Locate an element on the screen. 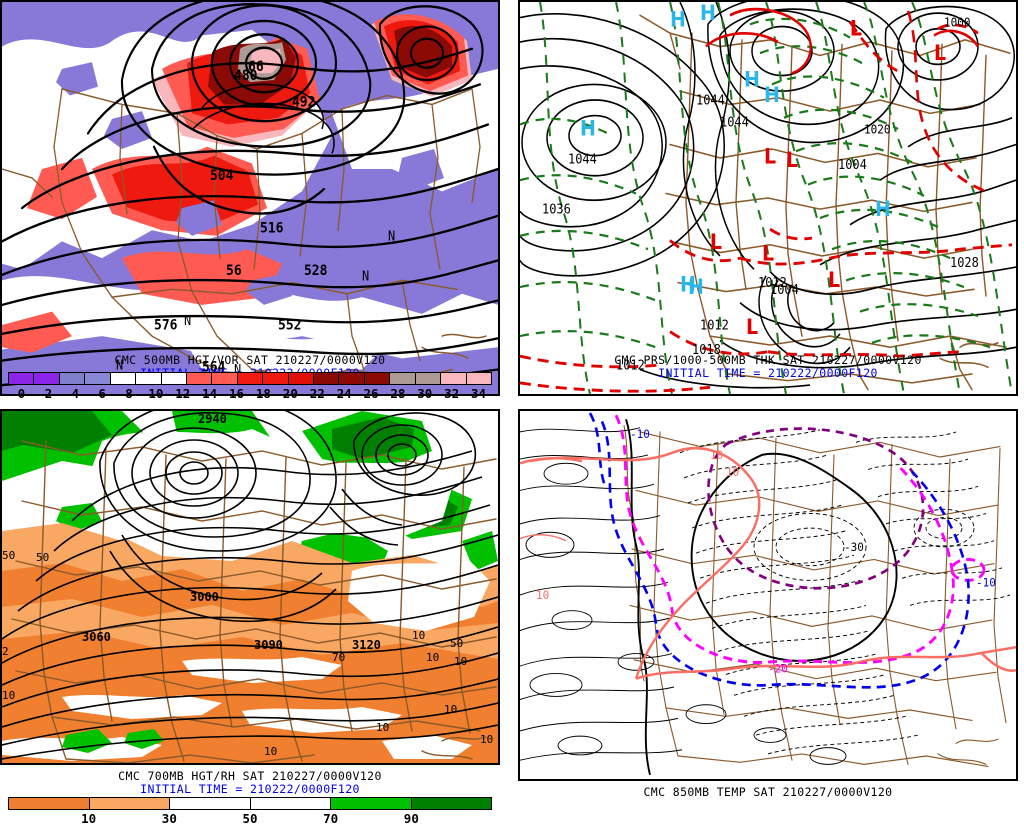  colorbar-tick-label: 16 is located at coordinates (237, 393).